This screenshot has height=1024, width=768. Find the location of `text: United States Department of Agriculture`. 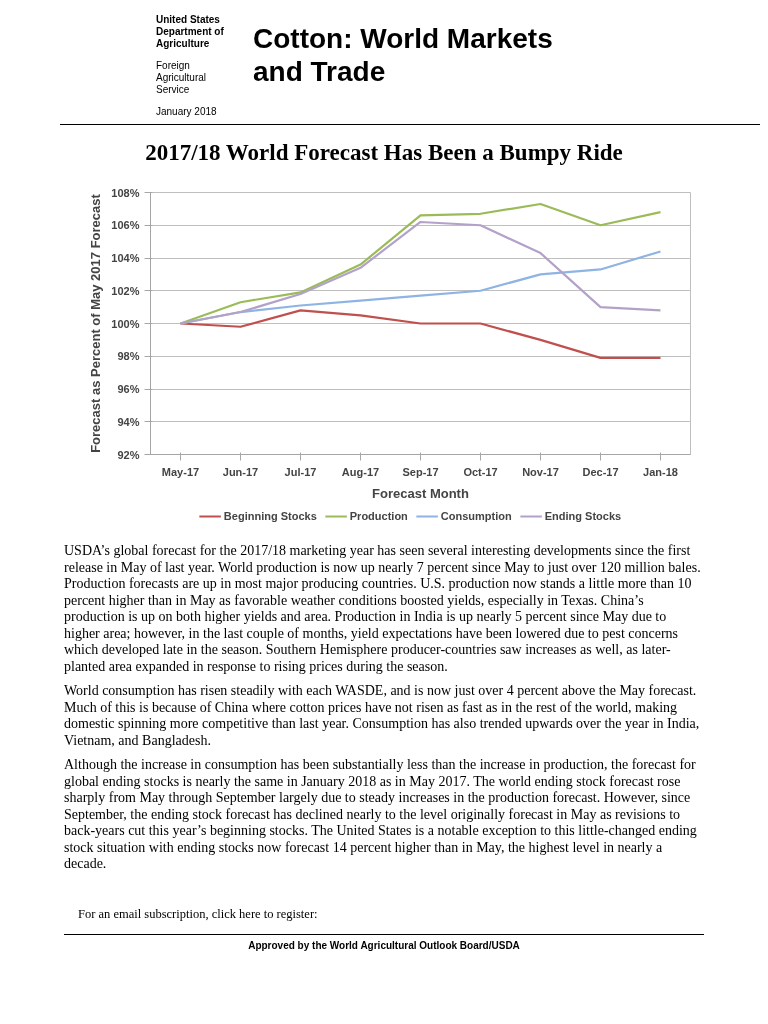

text: United States Department of Agriculture is located at coordinates (190, 32).